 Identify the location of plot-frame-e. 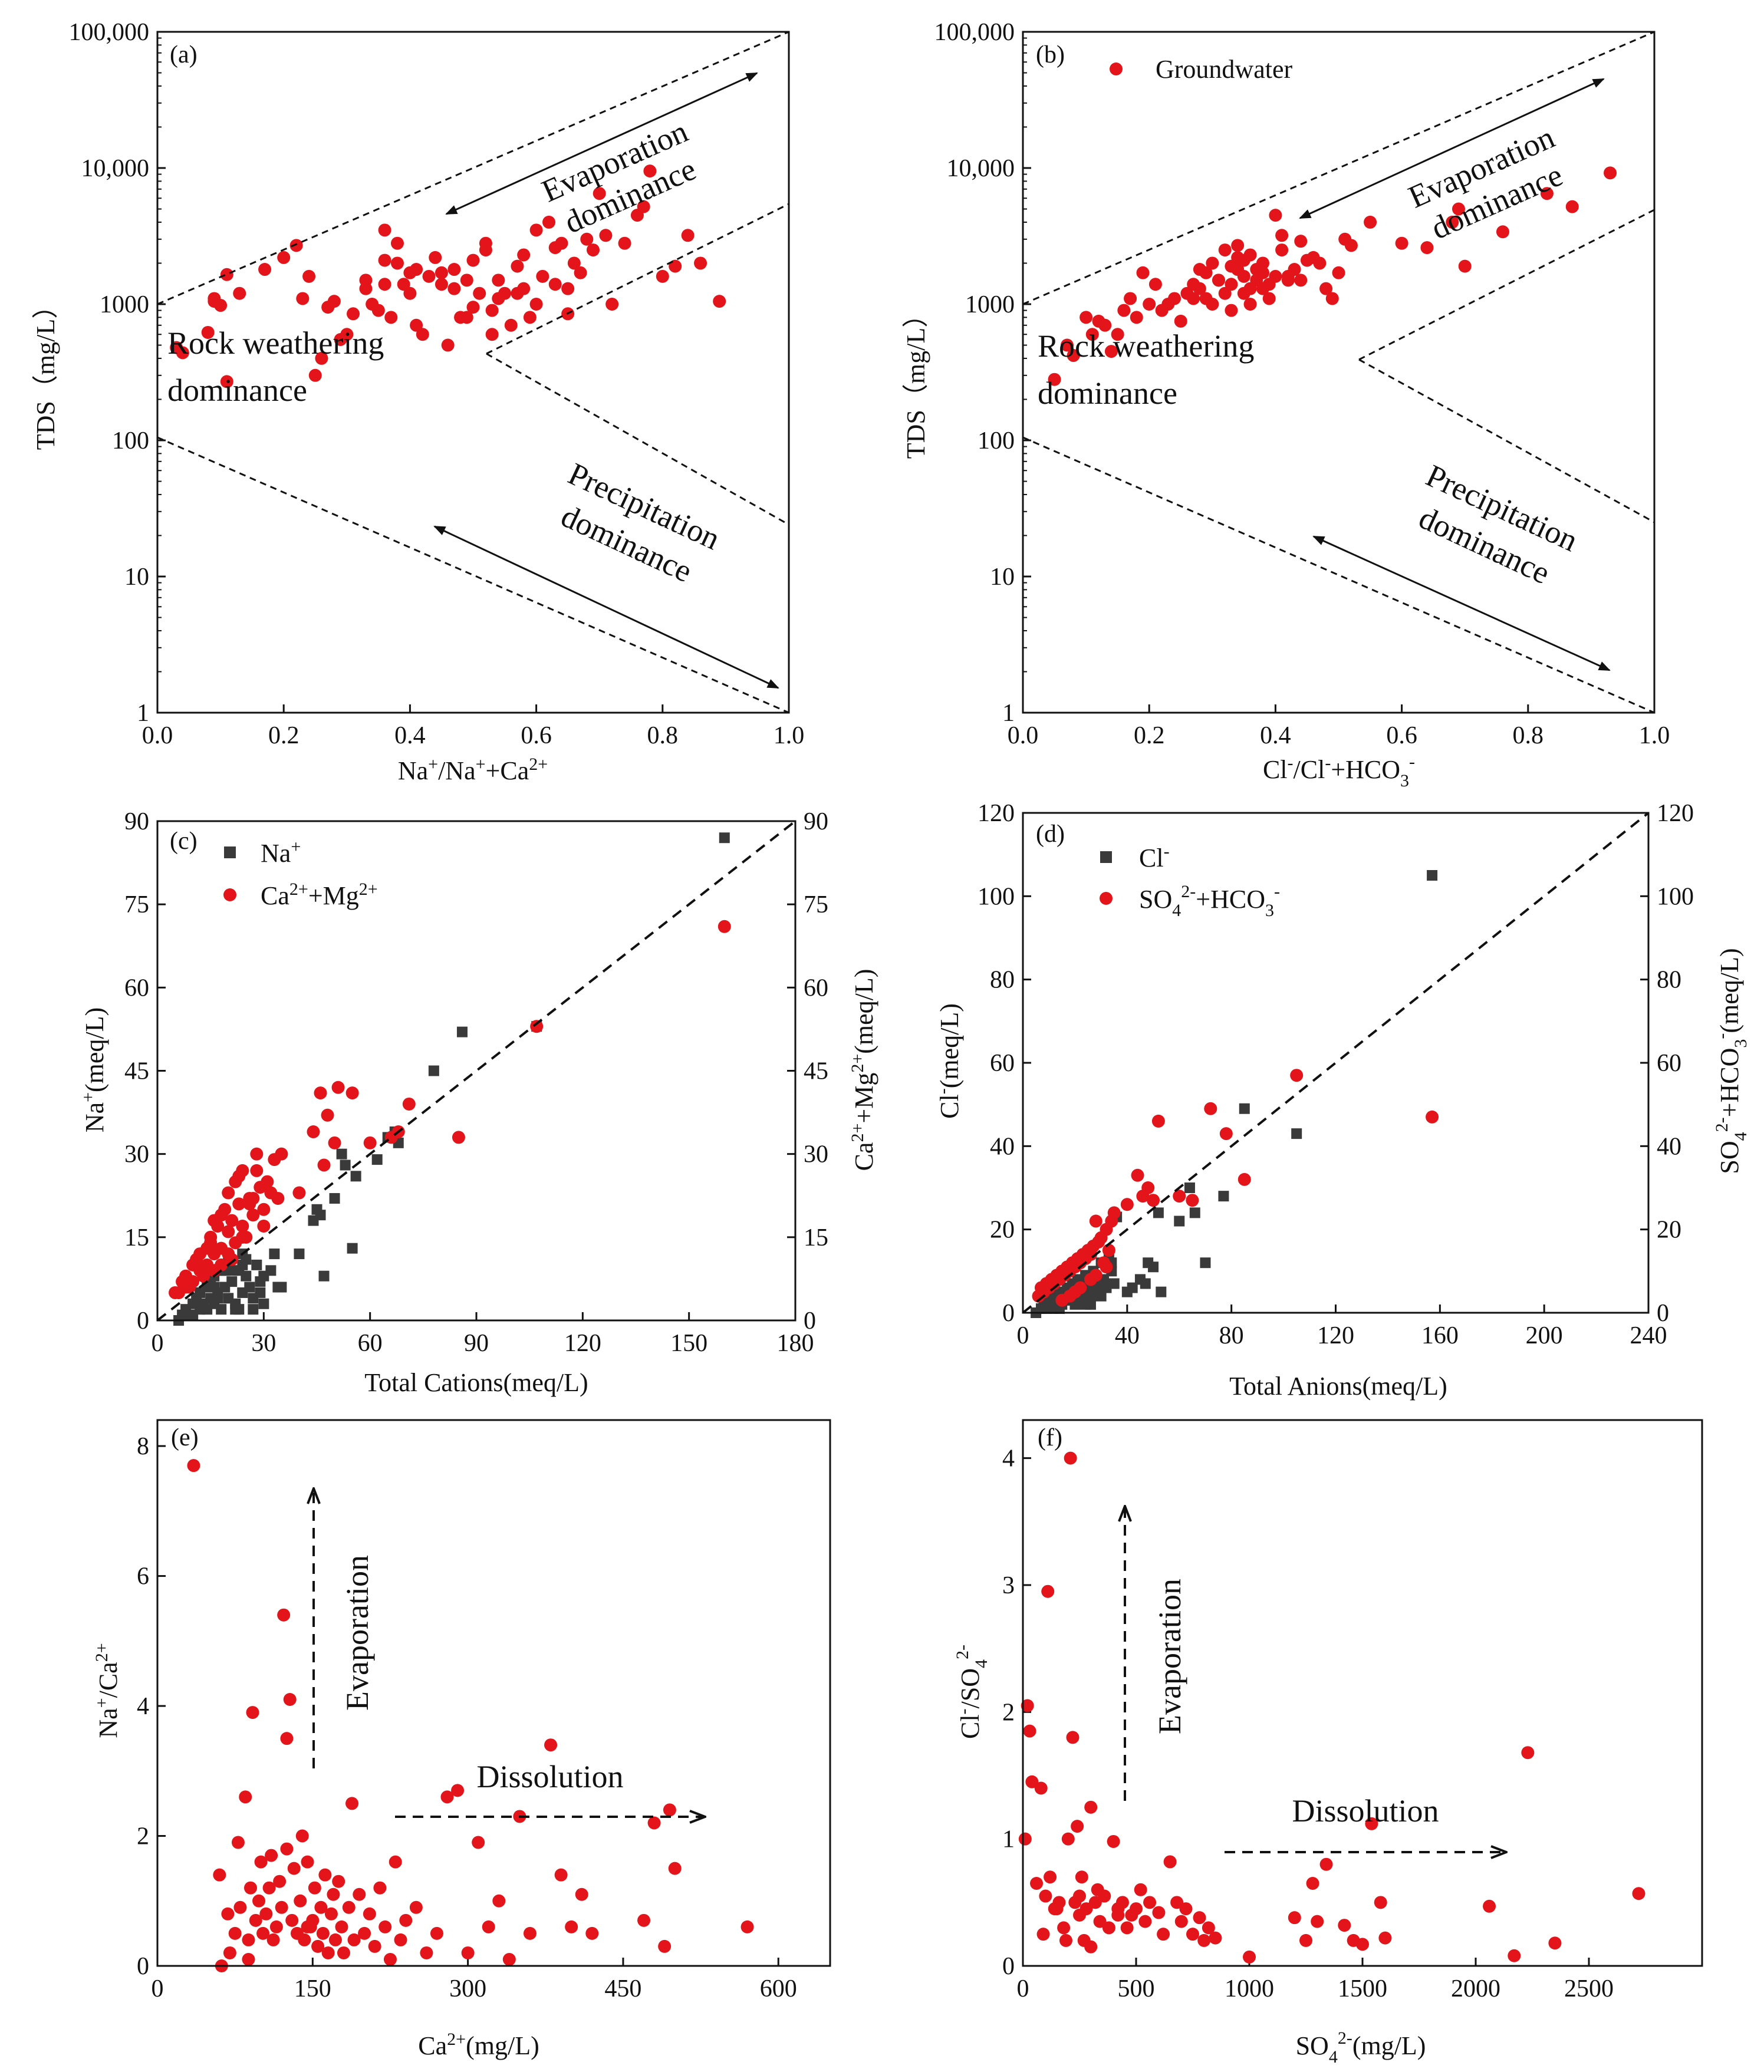
(493, 1693).